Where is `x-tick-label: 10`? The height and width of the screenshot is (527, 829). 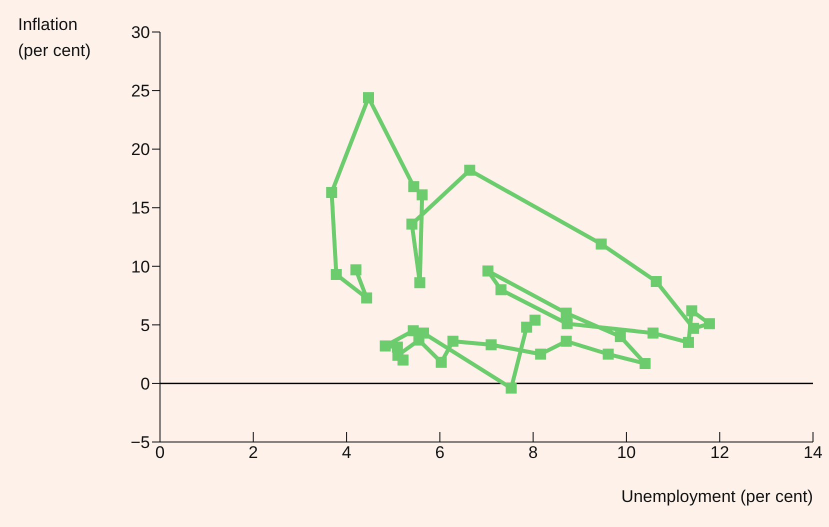
x-tick-label: 10 is located at coordinates (626, 452).